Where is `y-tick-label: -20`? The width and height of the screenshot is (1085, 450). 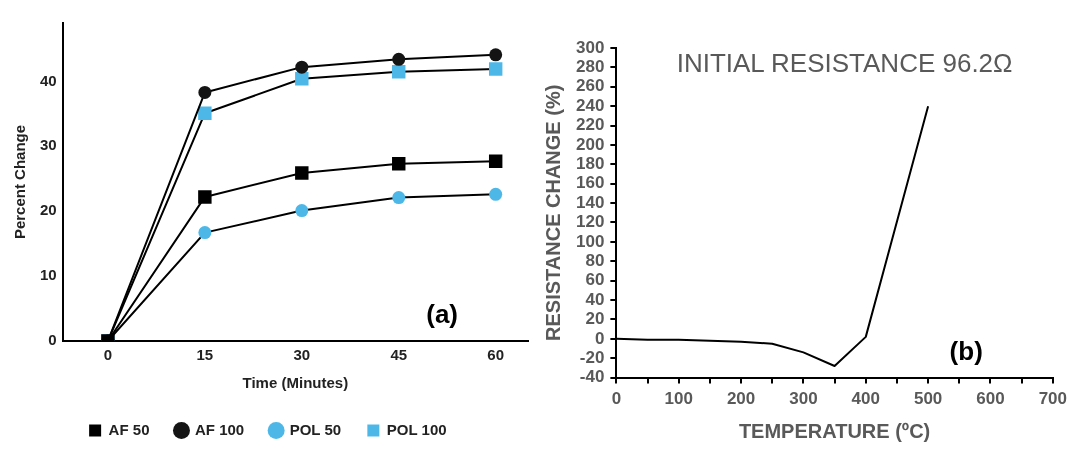
y-tick-label: -20 is located at coordinates (592, 357).